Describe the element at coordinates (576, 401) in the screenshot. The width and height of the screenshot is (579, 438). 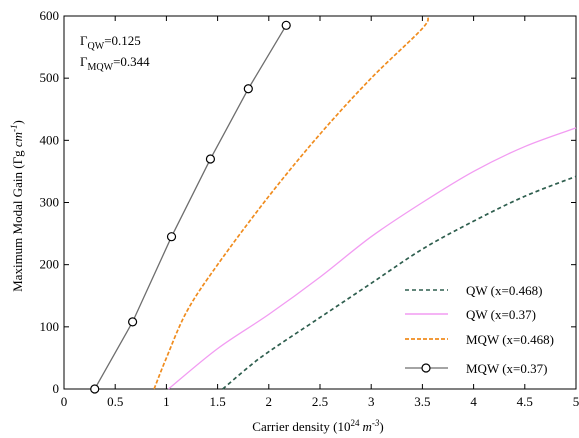
I see `x-tick-label: 5` at that location.